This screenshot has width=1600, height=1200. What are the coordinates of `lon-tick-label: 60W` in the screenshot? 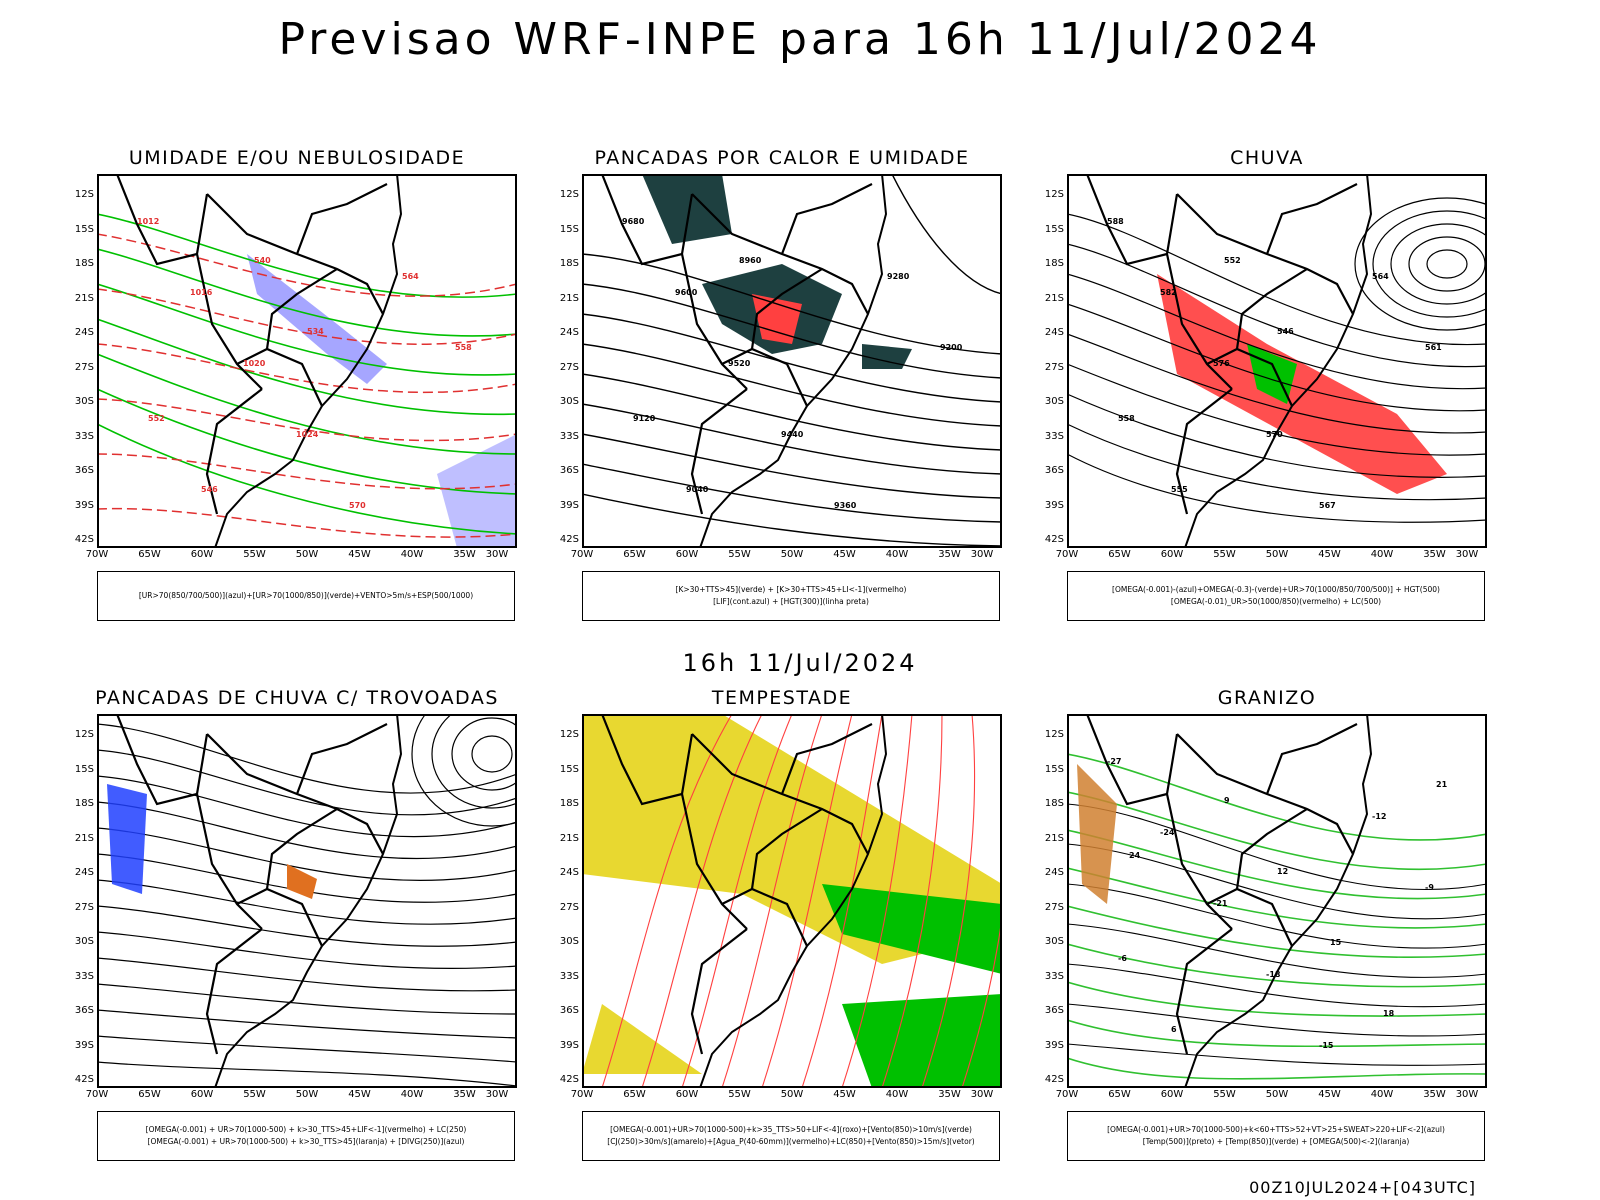 It's located at (687, 1094).